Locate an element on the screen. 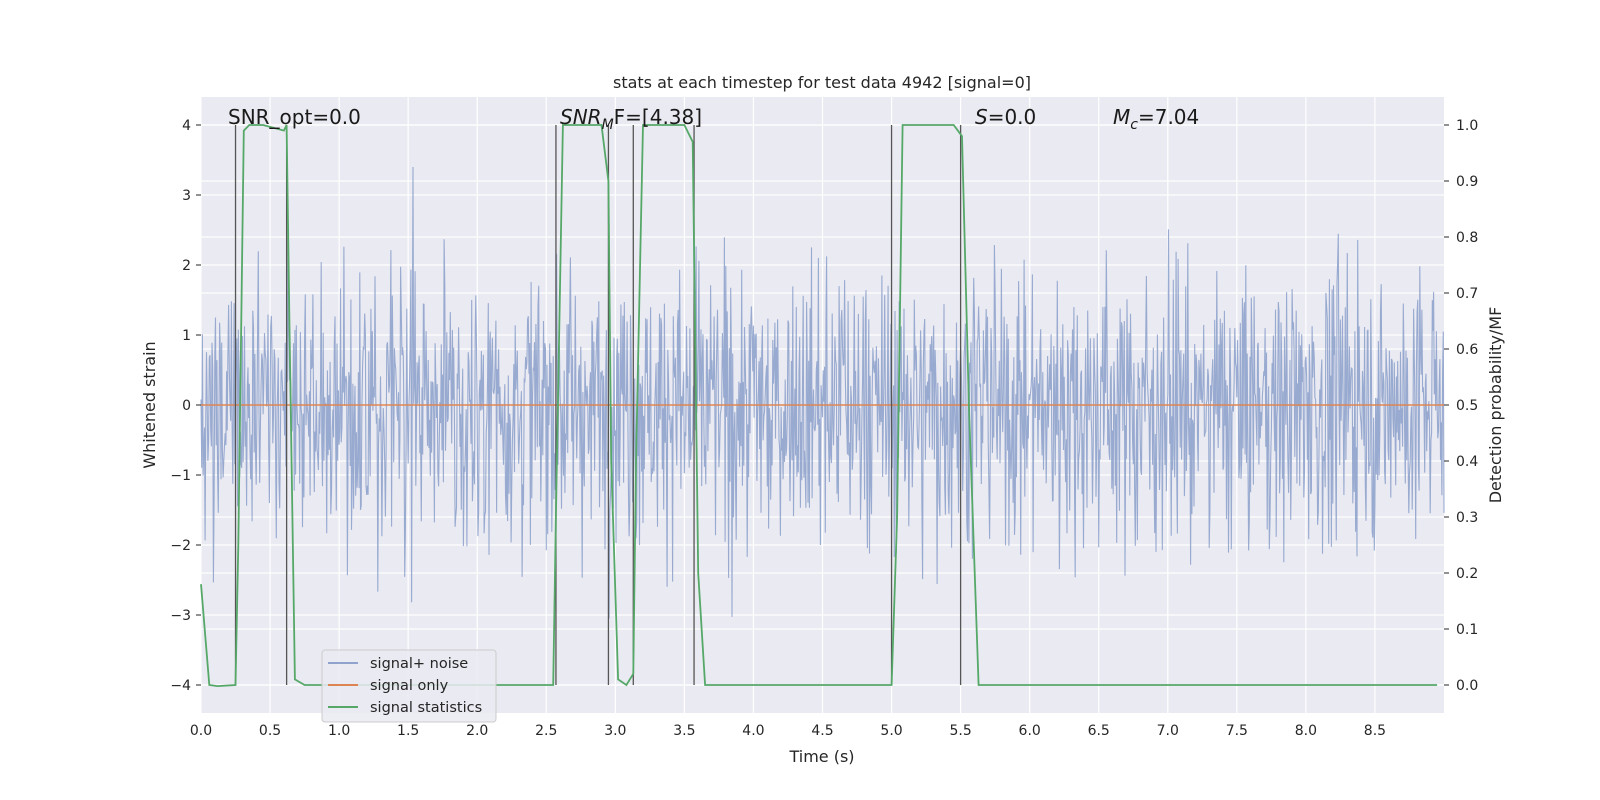 This screenshot has height=800, width=1600. x-tick-label: 0.0 is located at coordinates (201, 731).